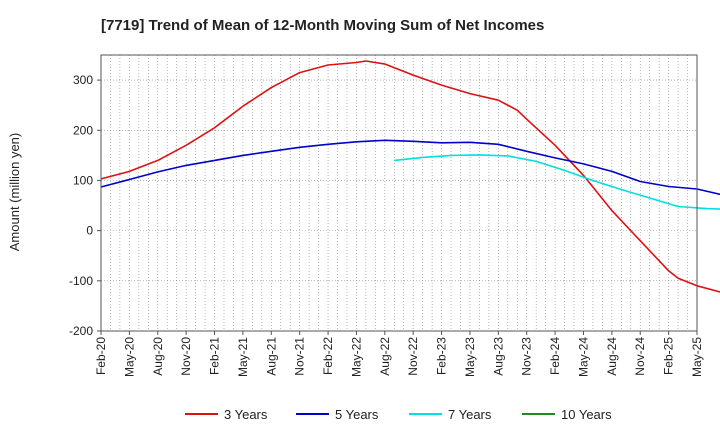 The width and height of the screenshot is (720, 440). Describe the element at coordinates (246, 414) in the screenshot. I see `legend-label: 3 Years` at that location.